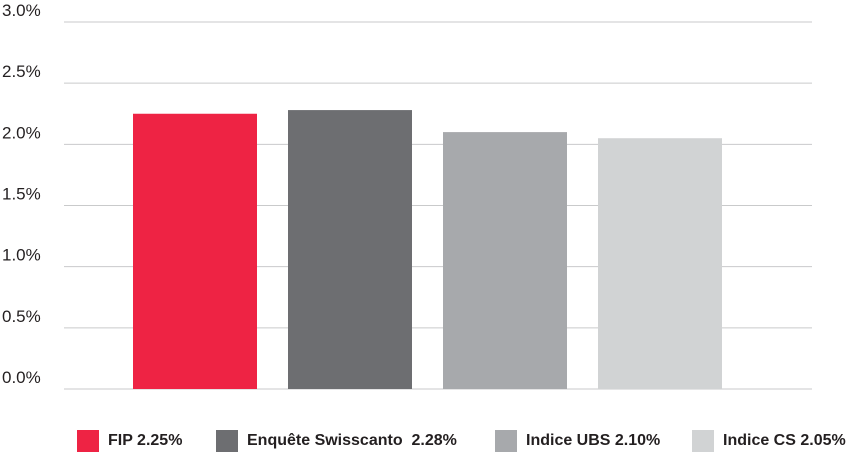 The width and height of the screenshot is (859, 454). What do you see at coordinates (593, 440) in the screenshot?
I see `legend-label-ubs: Indice UBS 2.10%` at bounding box center [593, 440].